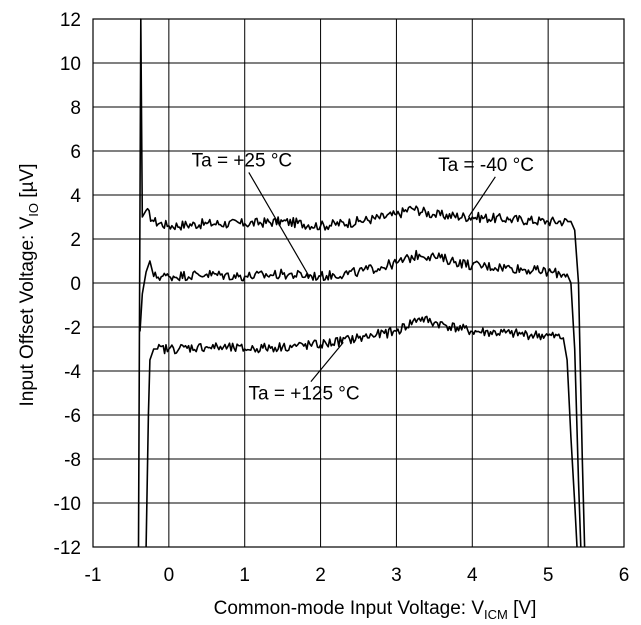  What do you see at coordinates (75, 152) in the screenshot?
I see `y-tick-label: 6` at bounding box center [75, 152].